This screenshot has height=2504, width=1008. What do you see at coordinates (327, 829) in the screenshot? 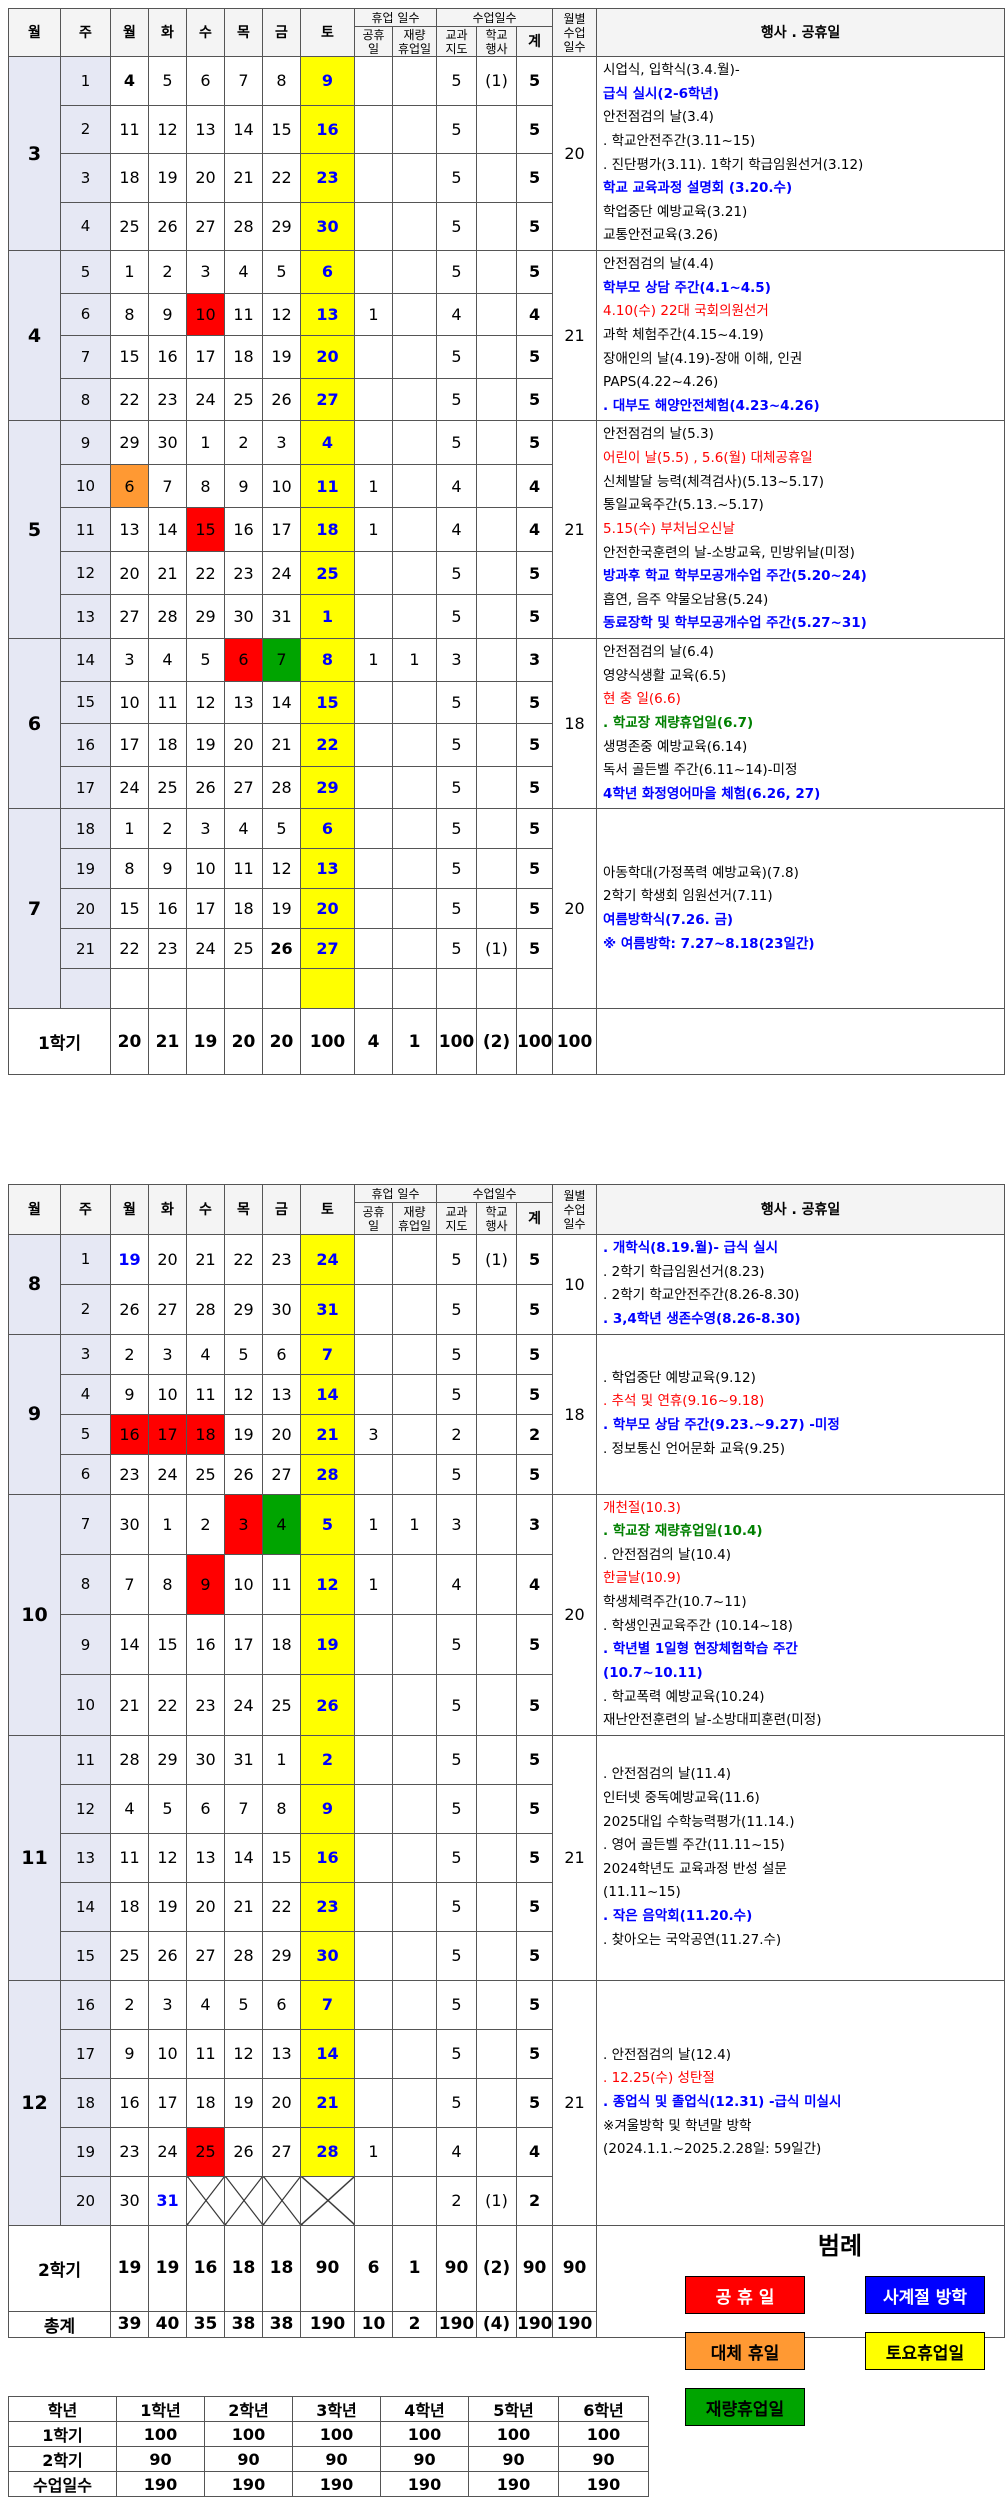
I see `saturday-date-cell: 6` at bounding box center [327, 829].